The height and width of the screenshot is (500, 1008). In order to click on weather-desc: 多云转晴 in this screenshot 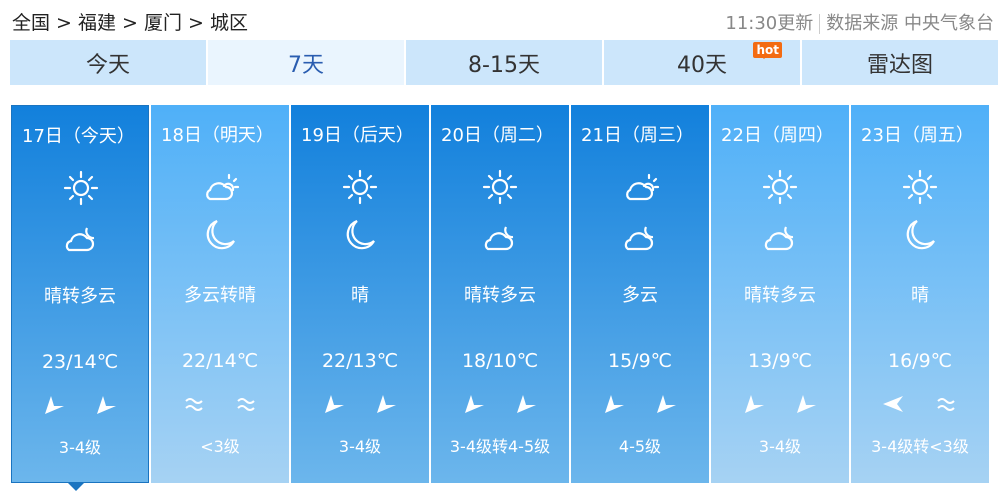, I will do `click(220, 295)`.